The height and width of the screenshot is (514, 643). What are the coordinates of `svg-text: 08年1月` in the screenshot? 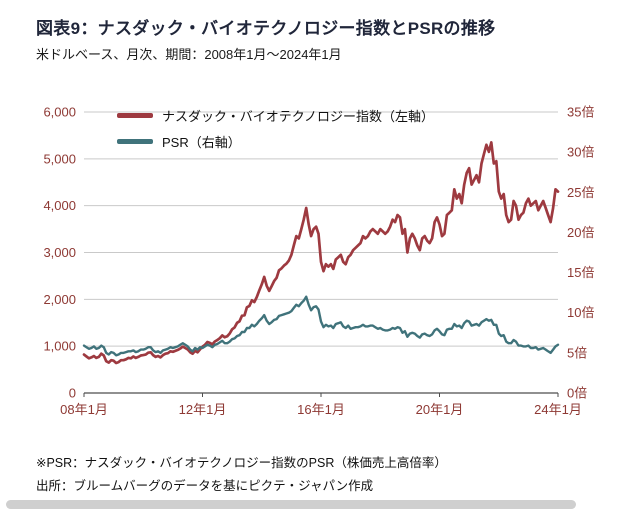 It's located at (84, 409).